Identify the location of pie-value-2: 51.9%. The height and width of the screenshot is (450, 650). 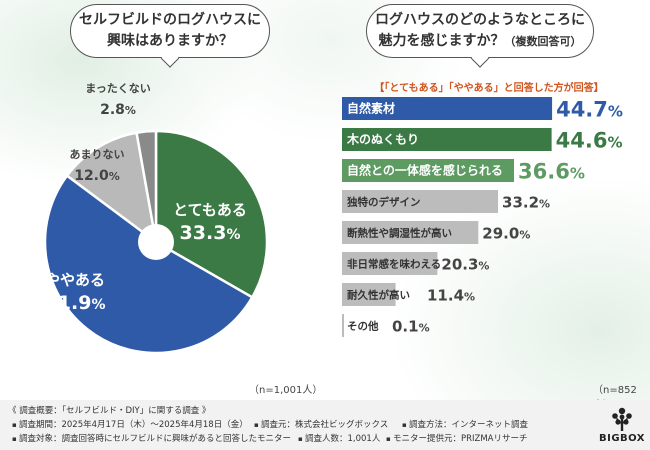
(75, 303).